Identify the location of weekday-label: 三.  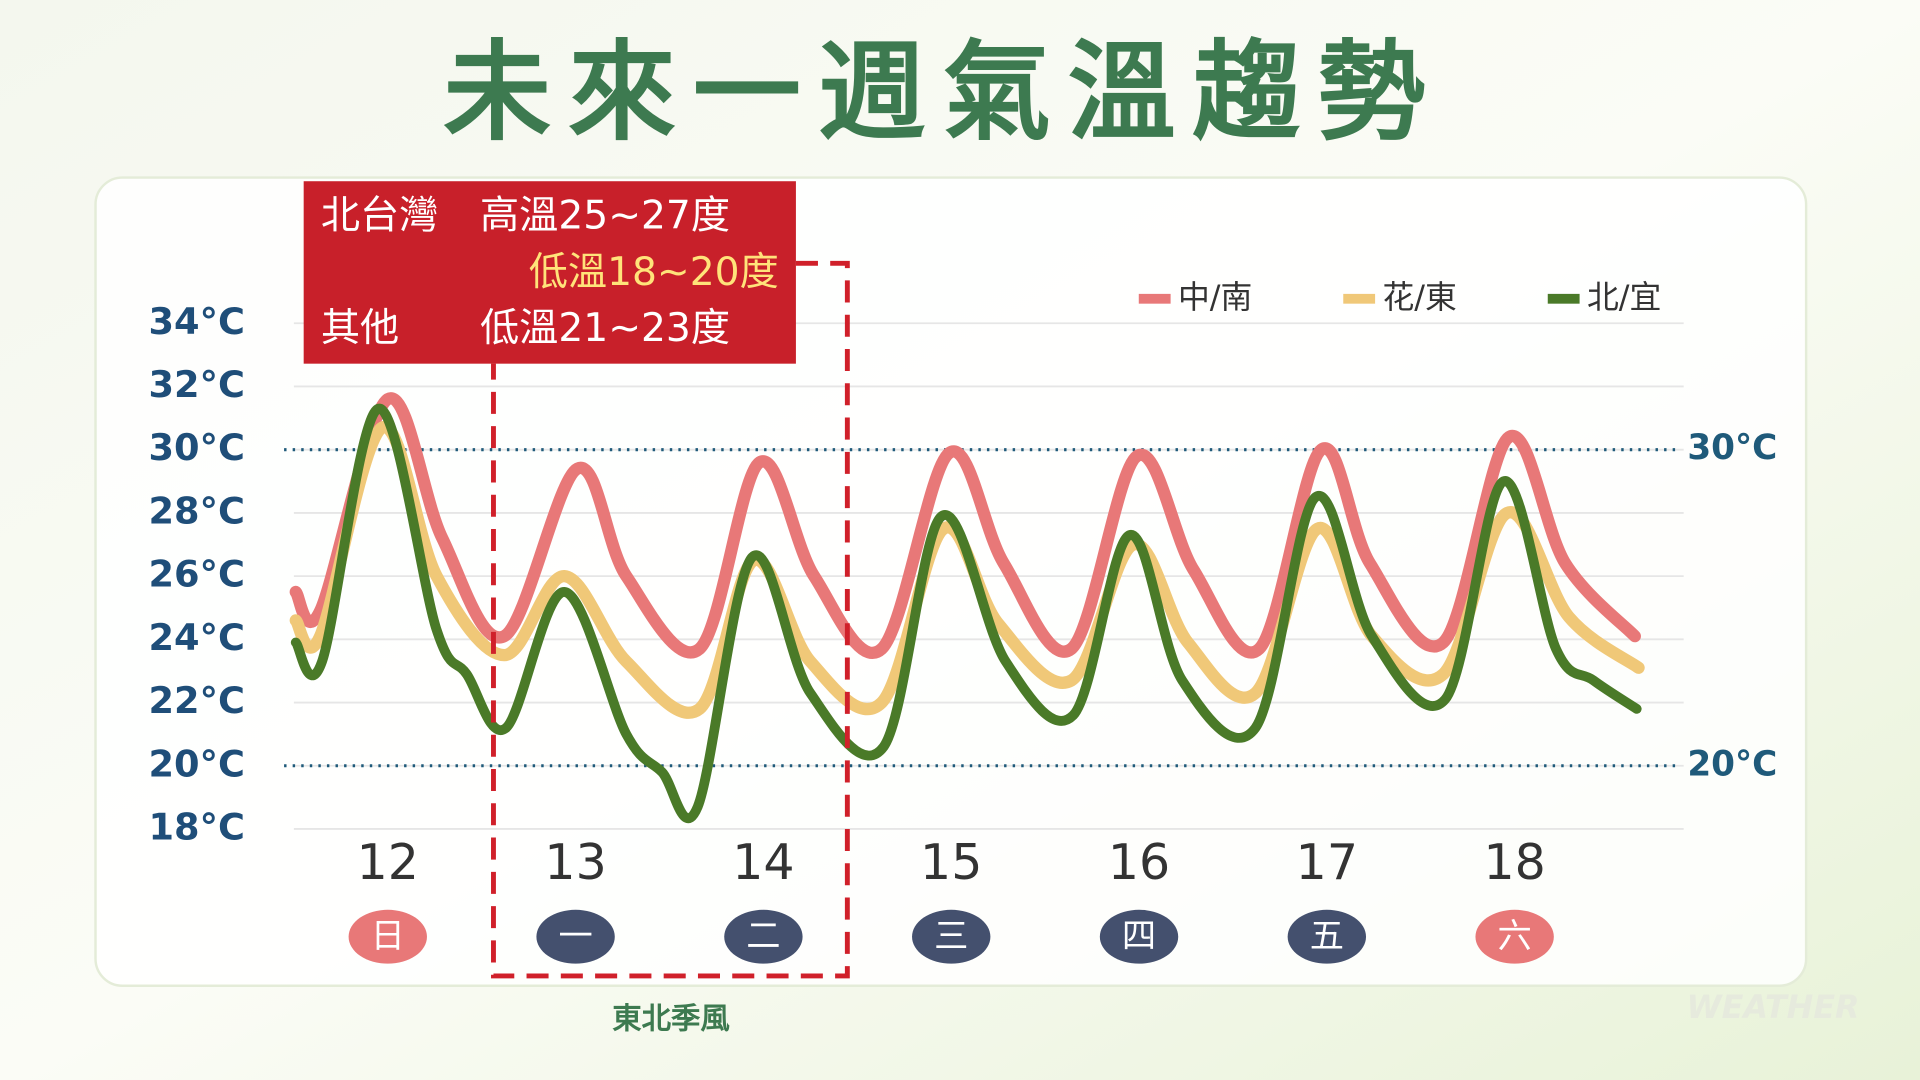
(951, 936).